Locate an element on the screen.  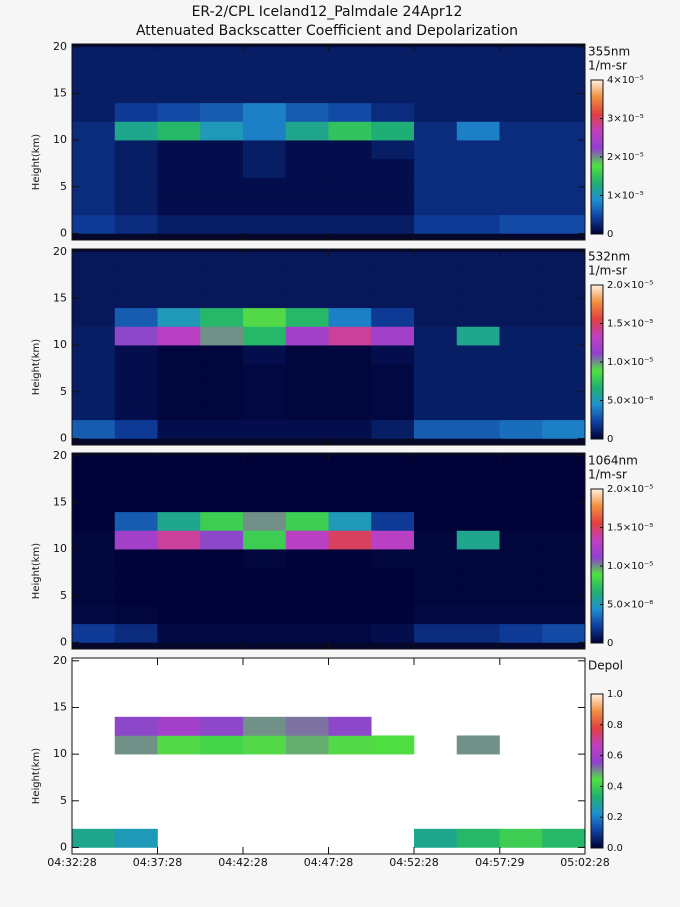
colorbar-tick-label: 0 is located at coordinates (610, 643).